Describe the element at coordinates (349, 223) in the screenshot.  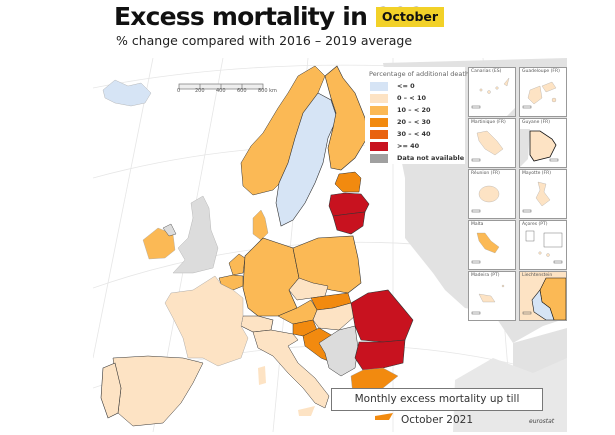
I see `region-lithuania` at that location.